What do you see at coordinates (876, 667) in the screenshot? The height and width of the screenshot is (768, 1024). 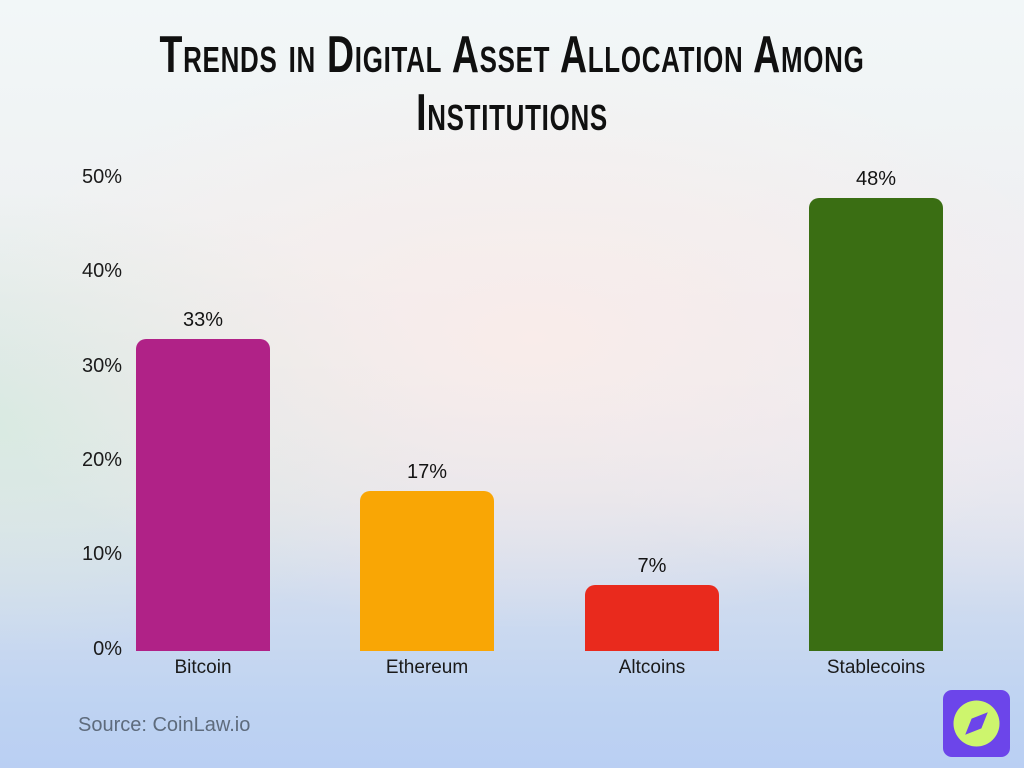 I see `category-label-stablecoins: Stablecoins` at bounding box center [876, 667].